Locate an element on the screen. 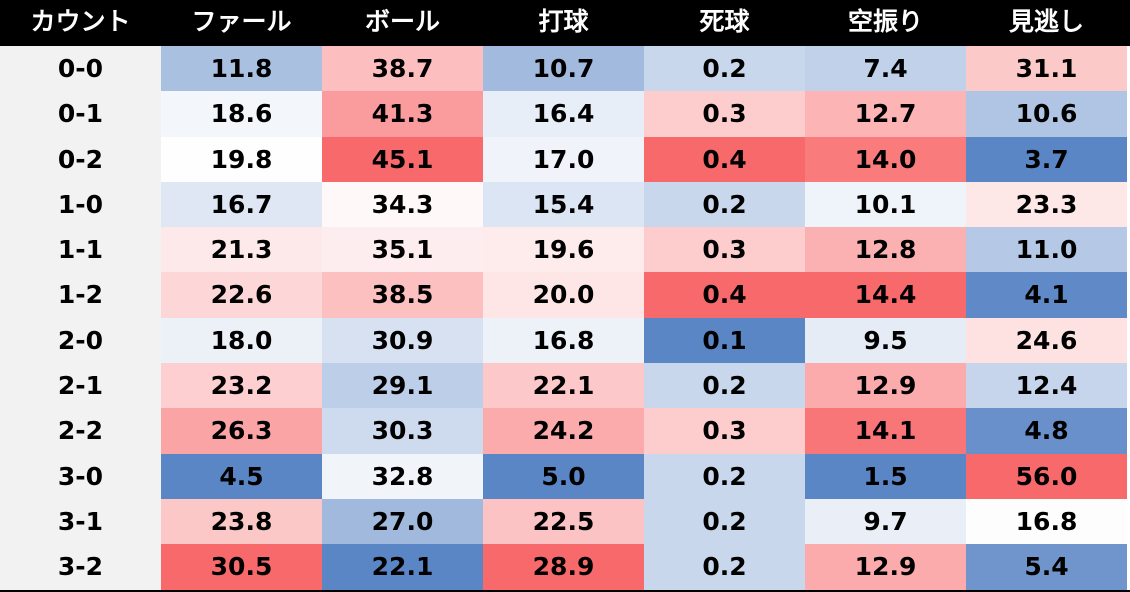 This screenshot has height=592, width=1130. heatmap-cell: 10.1 is located at coordinates (885, 204).